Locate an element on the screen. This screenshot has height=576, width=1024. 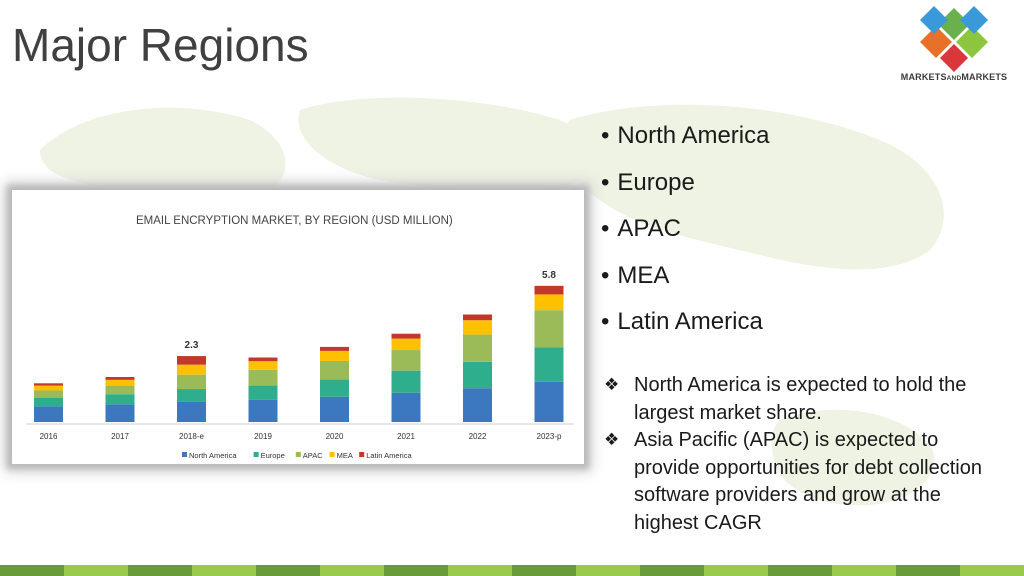
x-tick-label: 2016 is located at coordinates (49, 436).